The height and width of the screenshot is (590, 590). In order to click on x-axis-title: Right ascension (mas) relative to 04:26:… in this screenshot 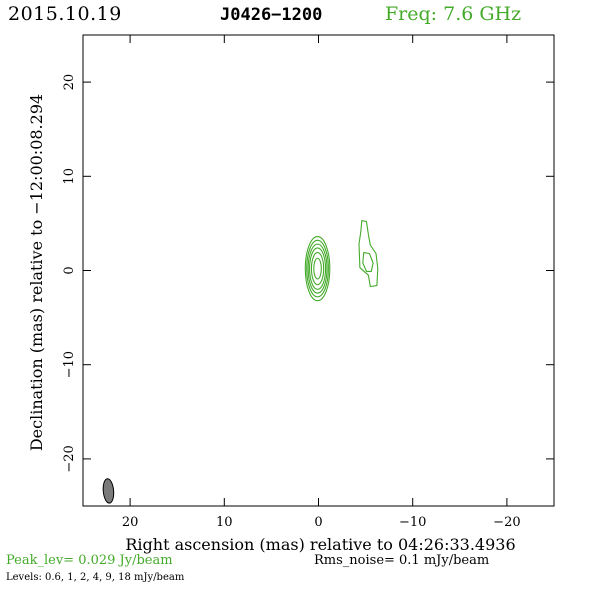, I will do `click(320, 544)`.